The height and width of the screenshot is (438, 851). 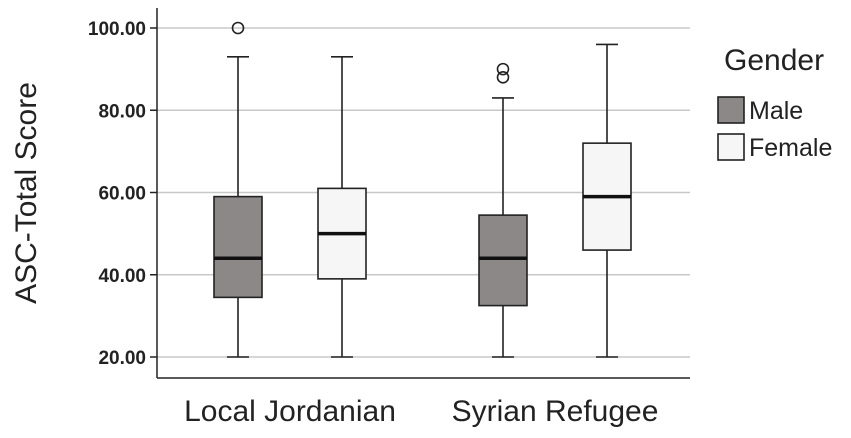 What do you see at coordinates (122, 276) in the screenshot?
I see `y-tick-label: 40.00` at bounding box center [122, 276].